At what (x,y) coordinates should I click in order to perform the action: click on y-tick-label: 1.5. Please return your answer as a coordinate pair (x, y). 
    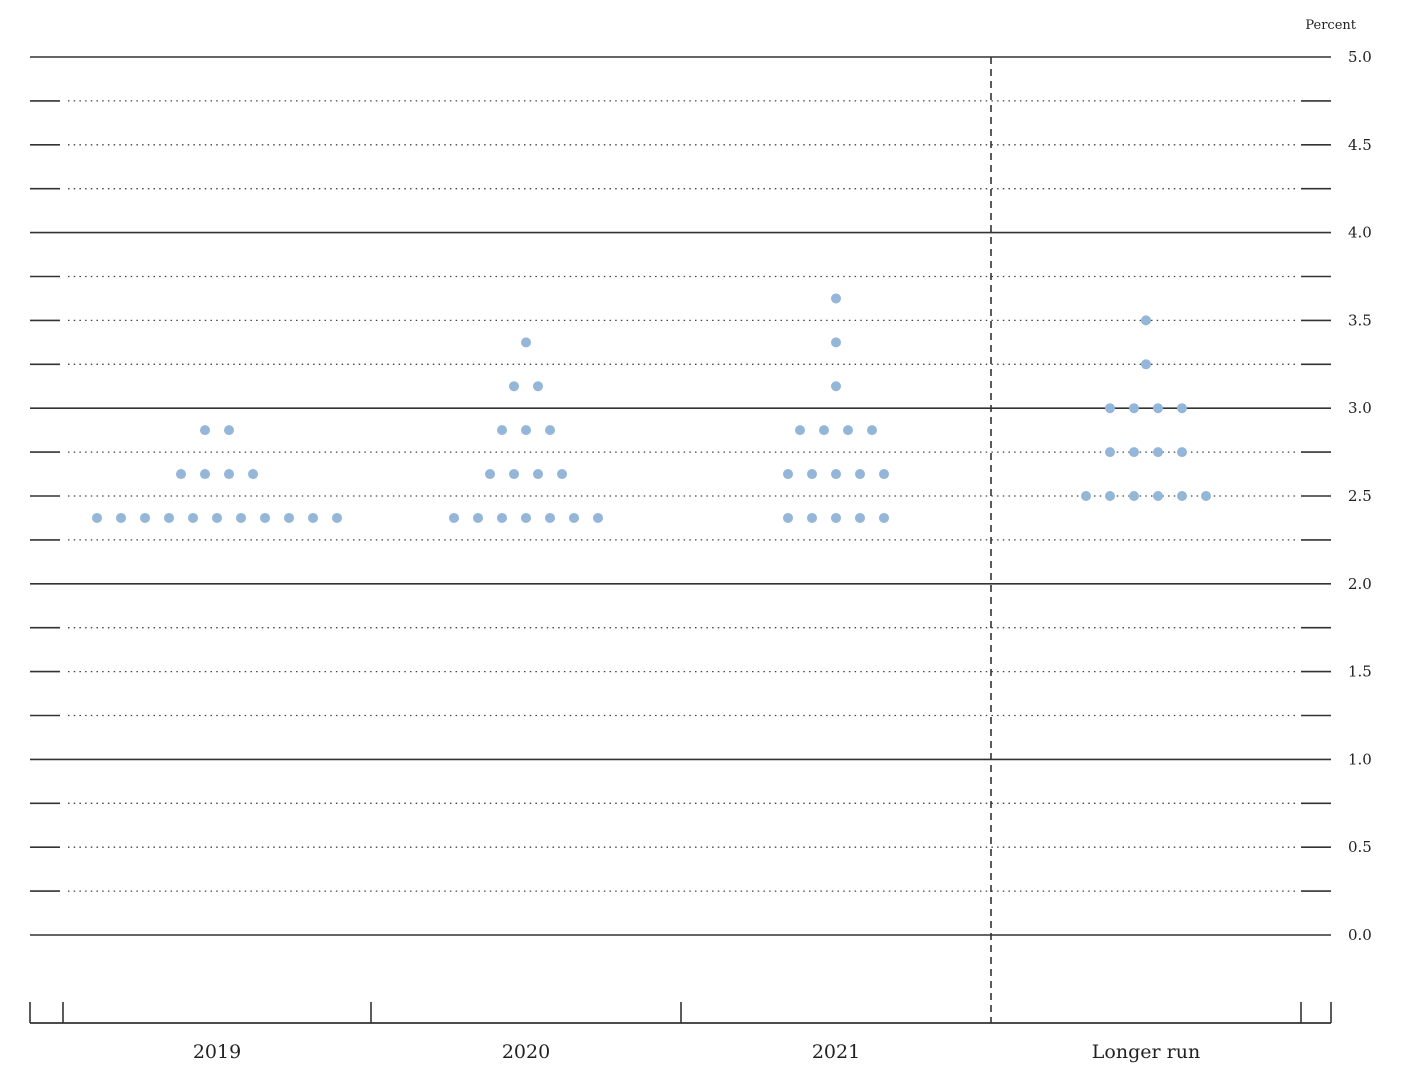
    Looking at the image, I should click on (1360, 672).